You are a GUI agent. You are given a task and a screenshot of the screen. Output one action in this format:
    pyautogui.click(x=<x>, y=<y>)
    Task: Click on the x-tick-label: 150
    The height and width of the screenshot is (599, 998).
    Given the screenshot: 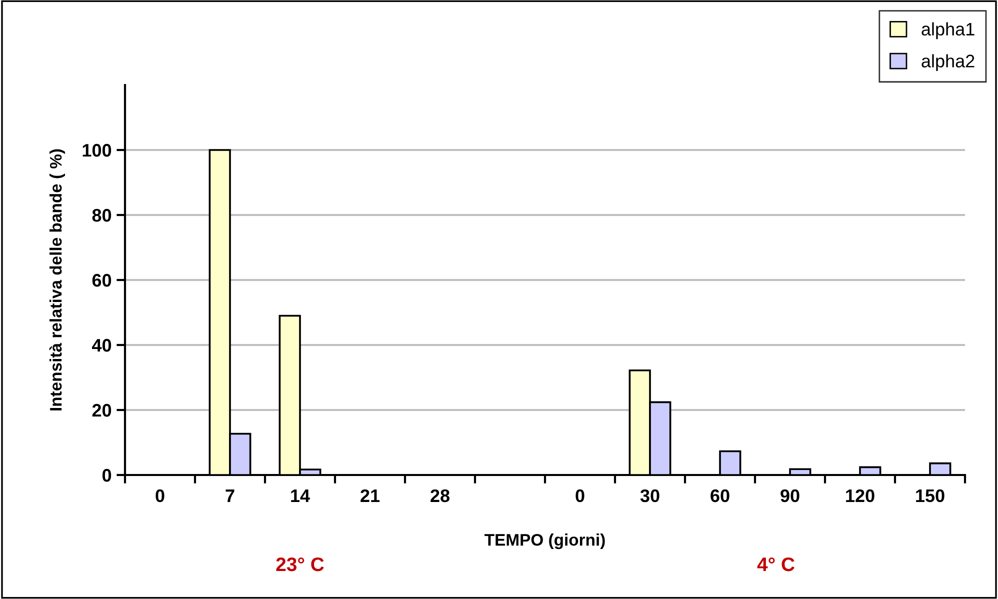 What is the action you would take?
    pyautogui.click(x=930, y=495)
    